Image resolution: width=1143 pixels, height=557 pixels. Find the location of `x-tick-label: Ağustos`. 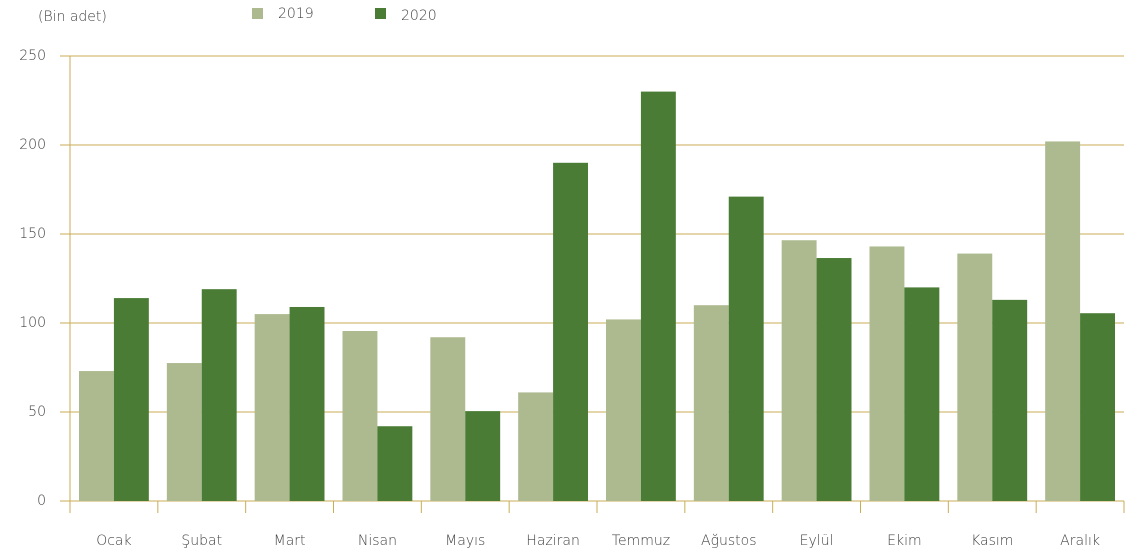

x-tick-label: Ağustos is located at coordinates (729, 541).